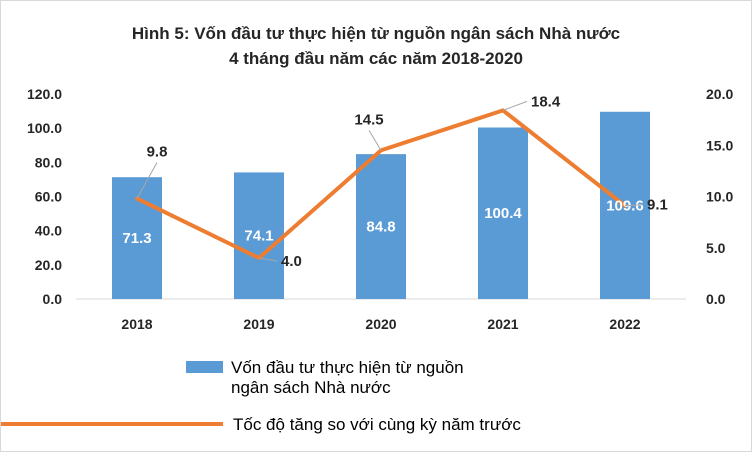  What do you see at coordinates (44, 94) in the screenshot?
I see `y-left-tick-label: 120.0` at bounding box center [44, 94].